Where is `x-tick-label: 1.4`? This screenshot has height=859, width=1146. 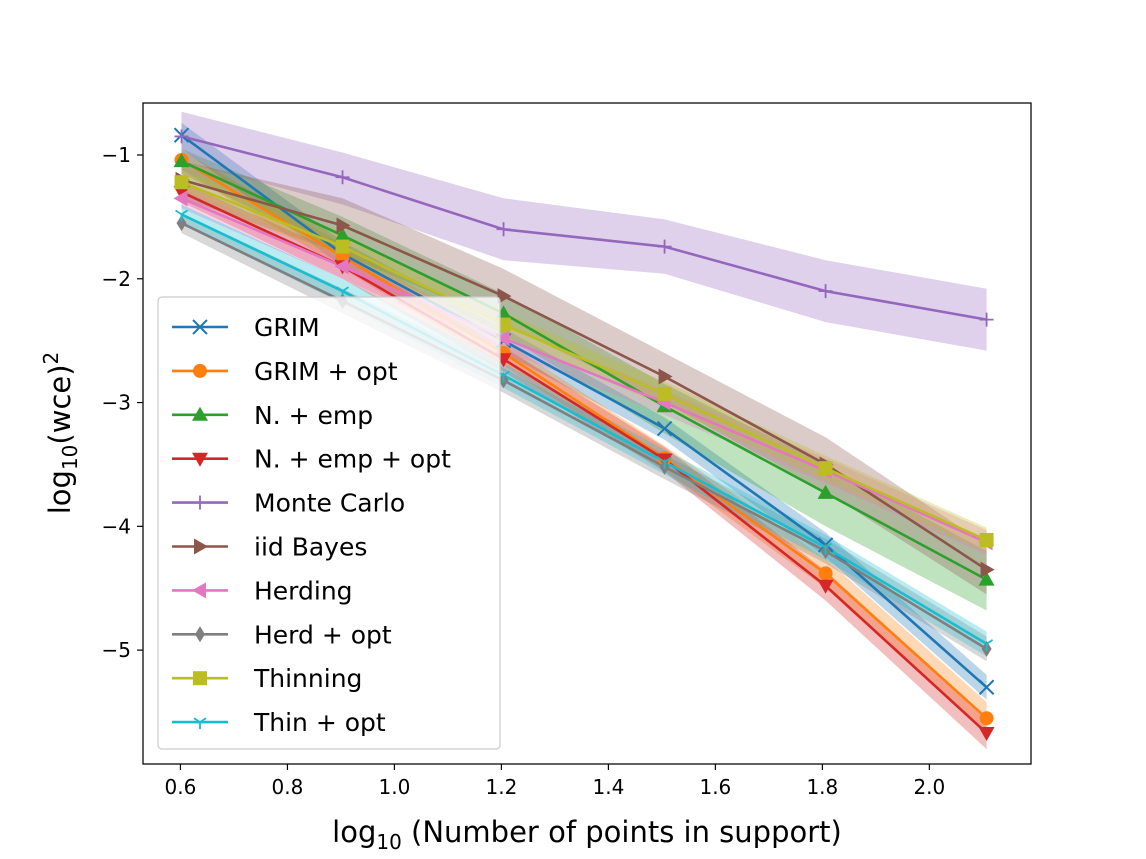 x-tick-label: 1.4 is located at coordinates (608, 787).